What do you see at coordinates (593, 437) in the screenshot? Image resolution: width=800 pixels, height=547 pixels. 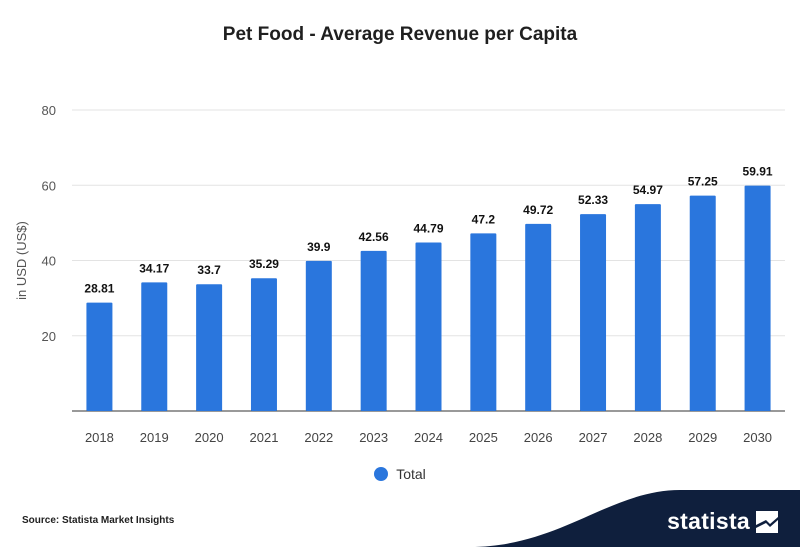 I see `x-tick-label: 2027` at bounding box center [593, 437].